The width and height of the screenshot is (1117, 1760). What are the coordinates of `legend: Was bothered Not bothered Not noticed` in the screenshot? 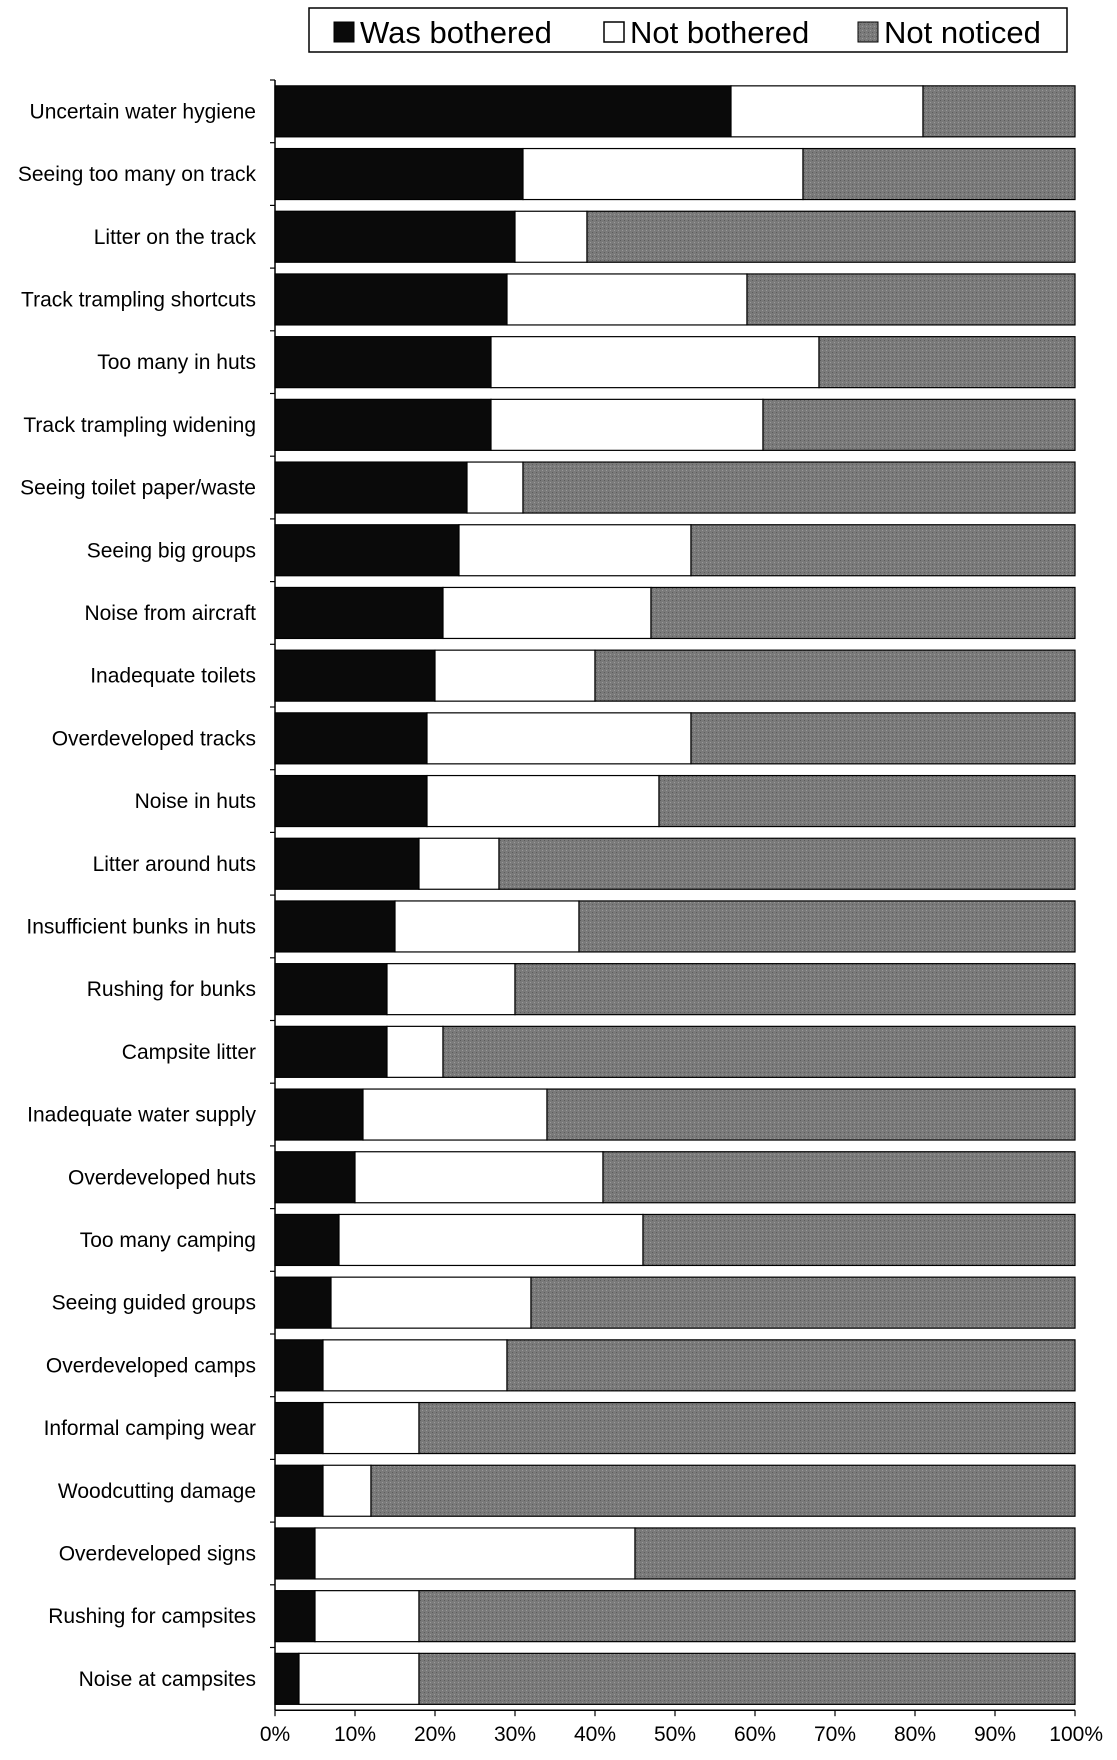 It's located at (688, 30).